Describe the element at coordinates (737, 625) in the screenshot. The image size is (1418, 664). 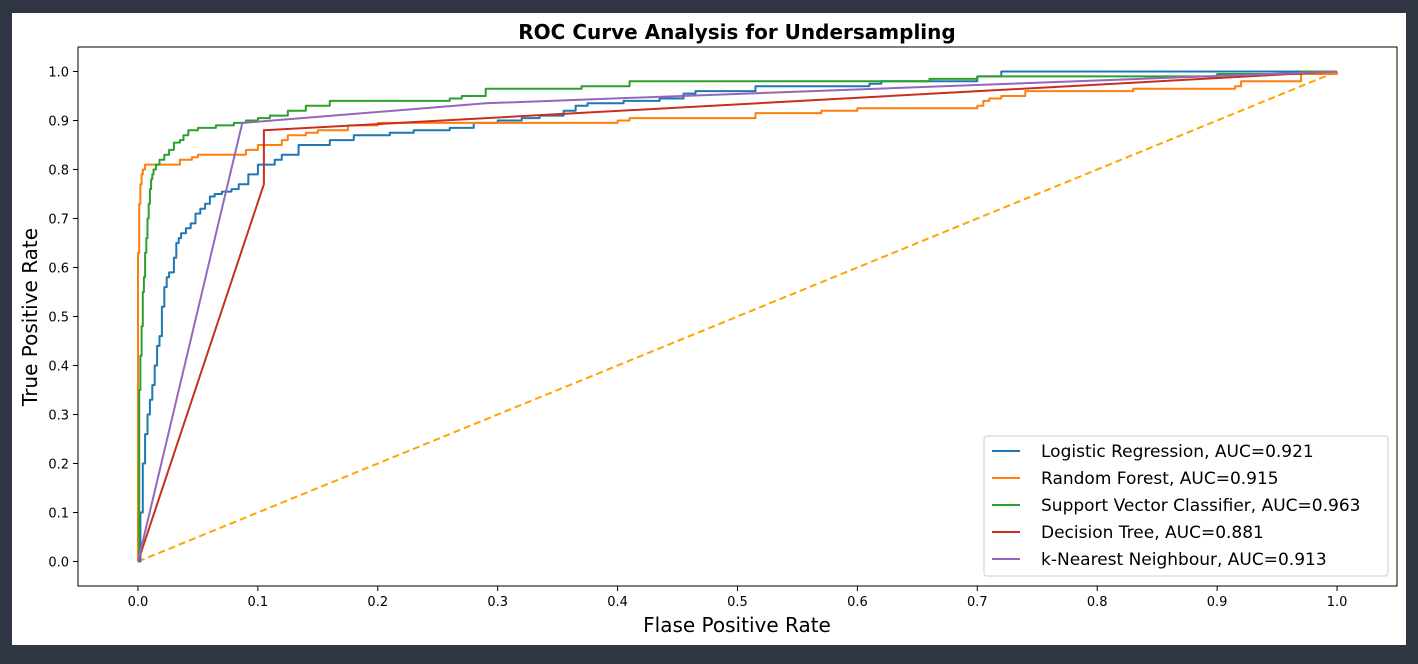
I see `x-axis-label: Flase Positive Rate` at that location.